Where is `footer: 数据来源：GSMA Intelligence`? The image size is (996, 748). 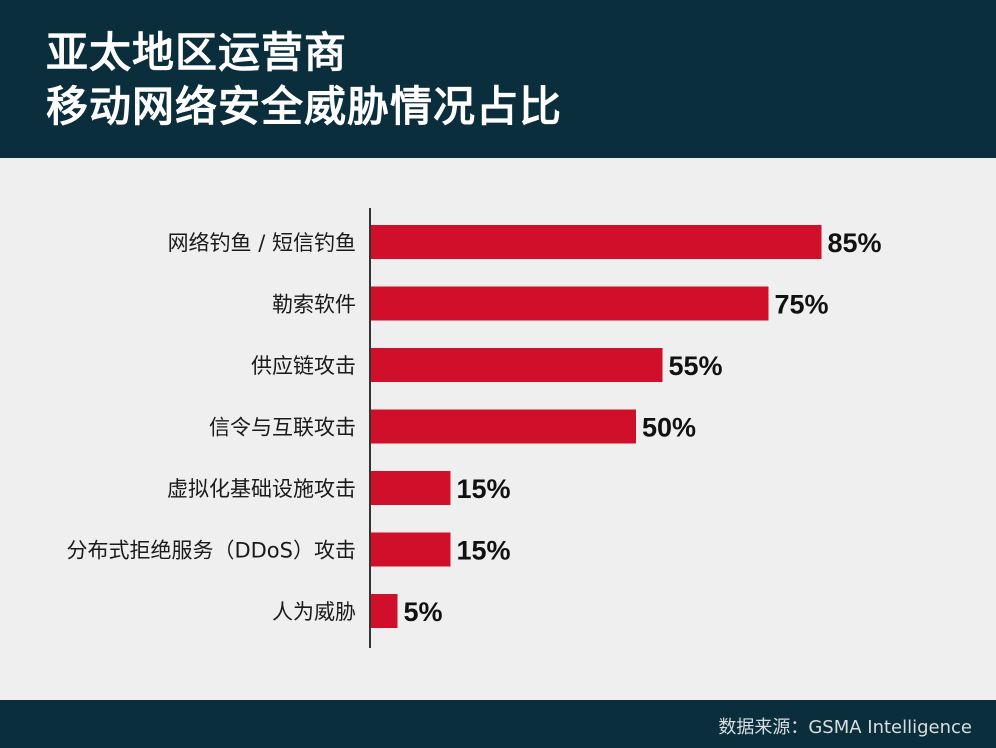 footer: 数据来源：GSMA Intelligence is located at coordinates (498, 724).